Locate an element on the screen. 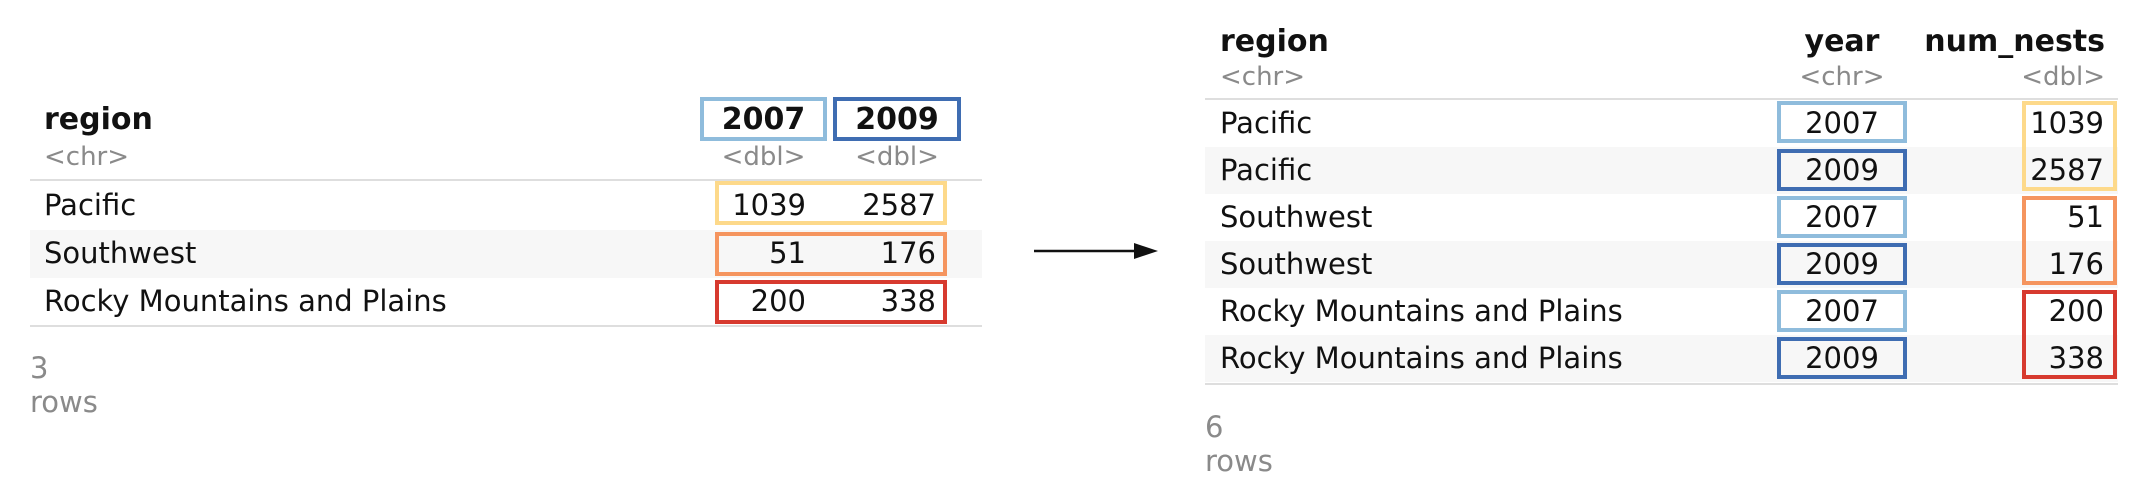 The width and height of the screenshot is (2129, 484). wide-bottom-rule is located at coordinates (506, 326).